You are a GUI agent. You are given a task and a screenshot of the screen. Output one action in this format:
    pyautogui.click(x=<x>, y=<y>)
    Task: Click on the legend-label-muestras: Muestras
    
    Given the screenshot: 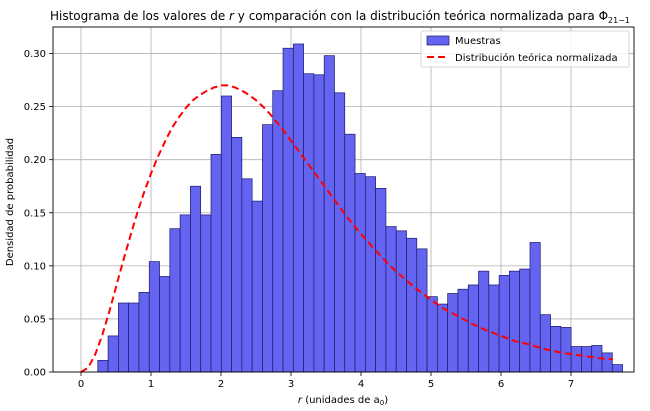 What is the action you would take?
    pyautogui.click(x=478, y=41)
    